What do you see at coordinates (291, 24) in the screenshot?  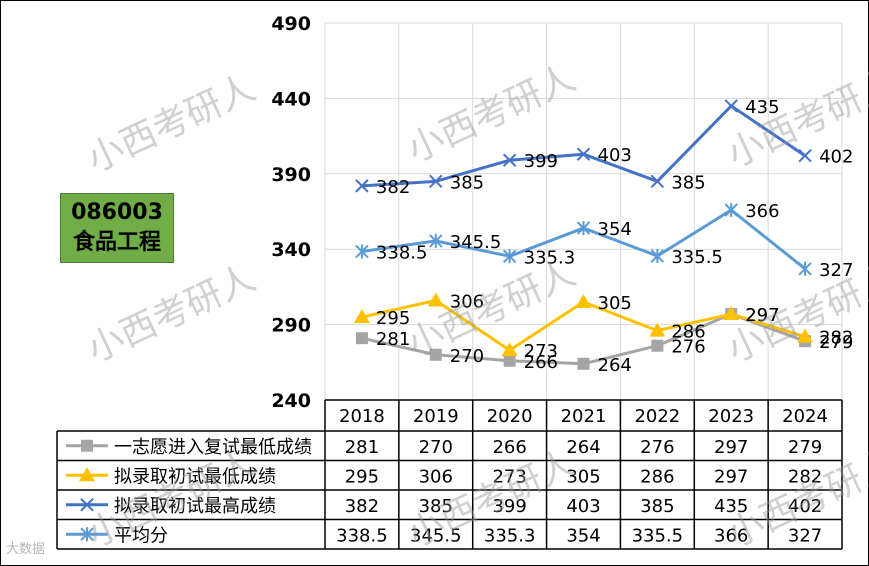 I see `y-tick-label: 490` at bounding box center [291, 24].